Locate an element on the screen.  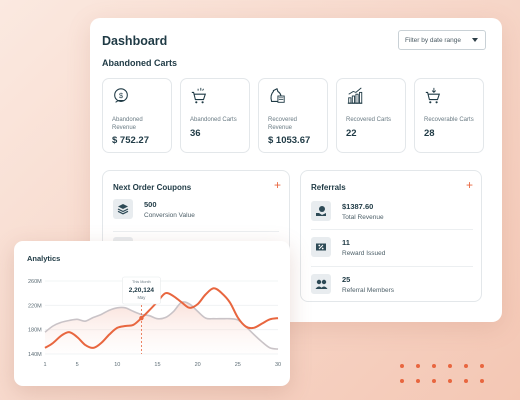
ticket-icon is located at coordinates (321, 247).